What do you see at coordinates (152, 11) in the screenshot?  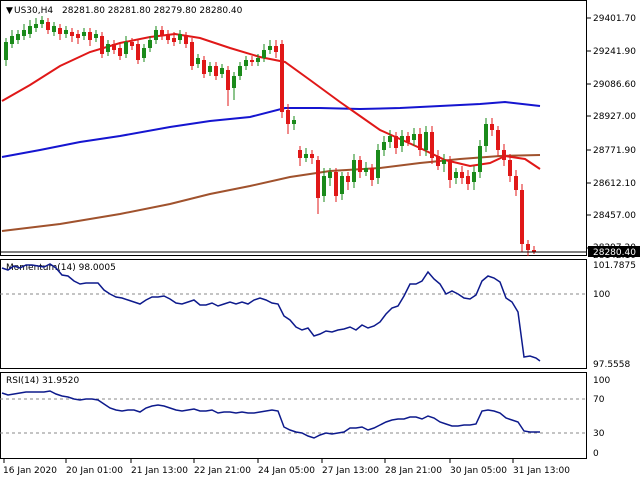 I see `ohlc-label: 28281.80 28281.80 28279.80 28280.40` at bounding box center [152, 11].